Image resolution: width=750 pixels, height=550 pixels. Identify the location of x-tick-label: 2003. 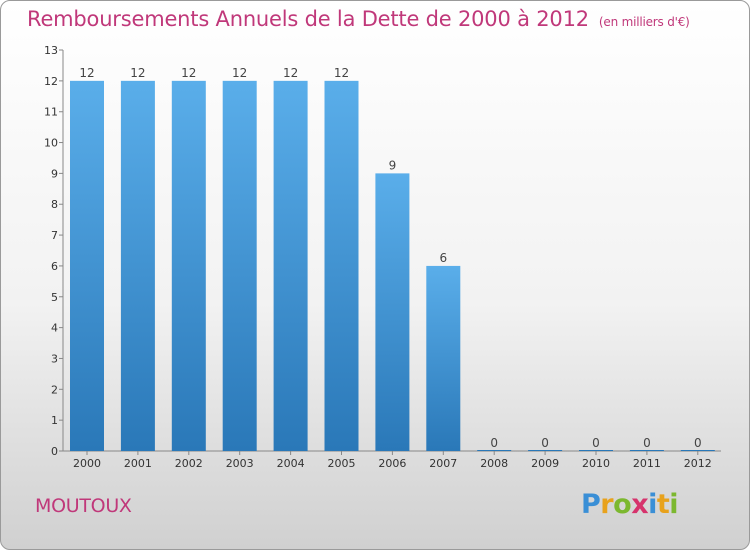
(240, 463).